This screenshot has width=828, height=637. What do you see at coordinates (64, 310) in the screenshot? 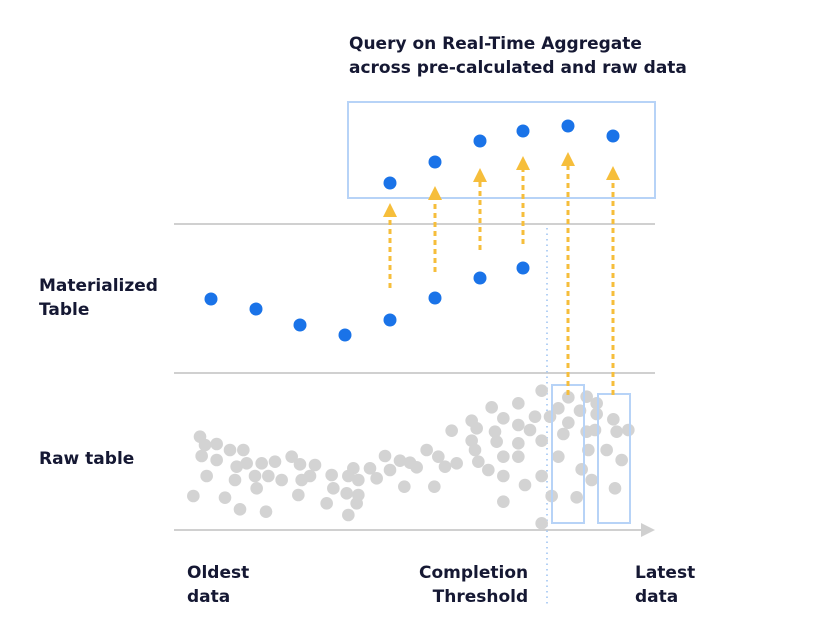
I see `materialized-label-line-2: Table` at bounding box center [64, 310].